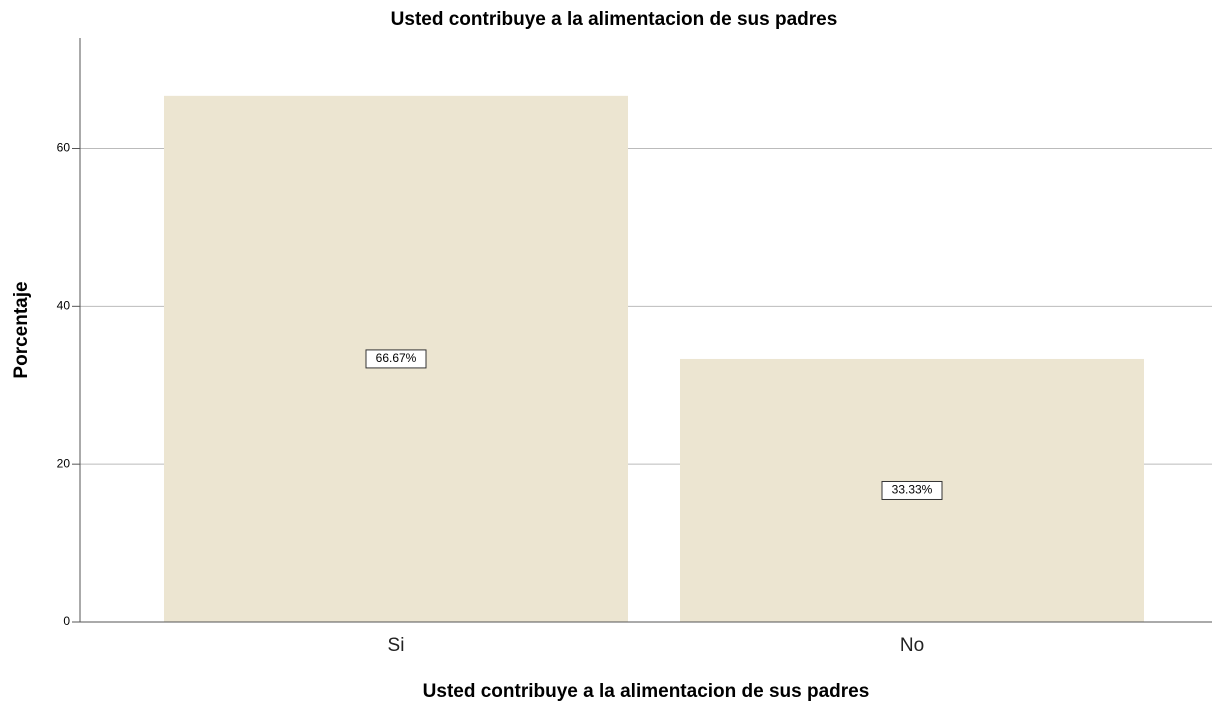 The image size is (1228, 711). Describe the element at coordinates (912, 645) in the screenshot. I see `x-tick-label: No` at that location.